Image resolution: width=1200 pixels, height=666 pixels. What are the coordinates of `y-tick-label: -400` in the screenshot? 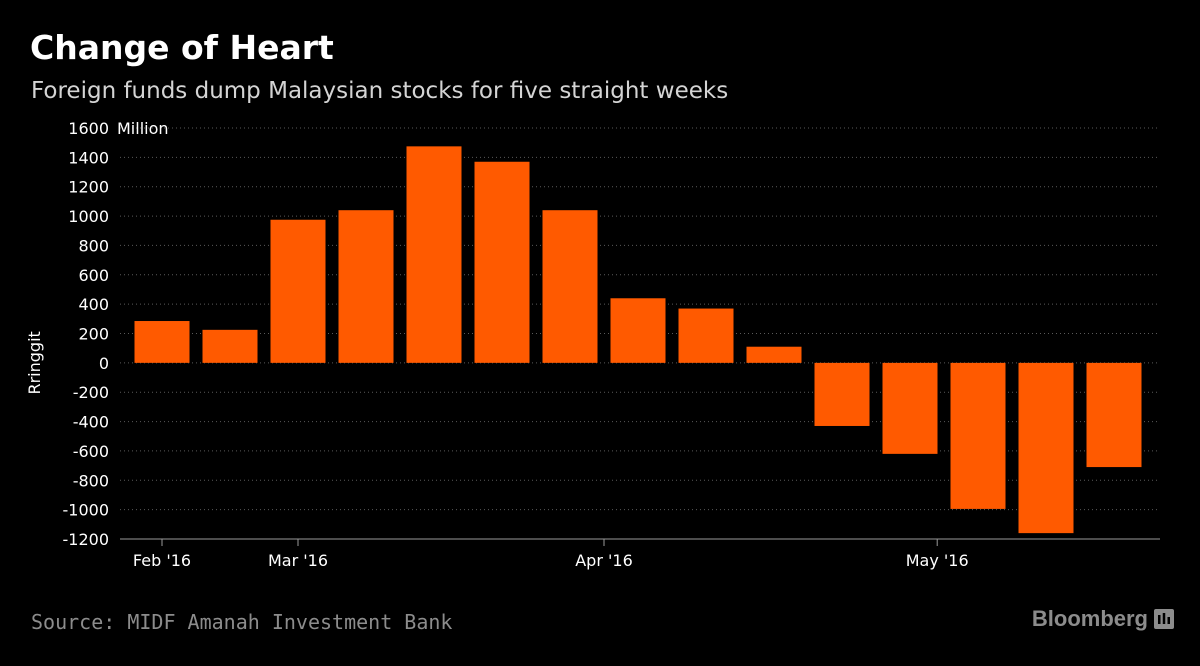 It's located at (91, 422).